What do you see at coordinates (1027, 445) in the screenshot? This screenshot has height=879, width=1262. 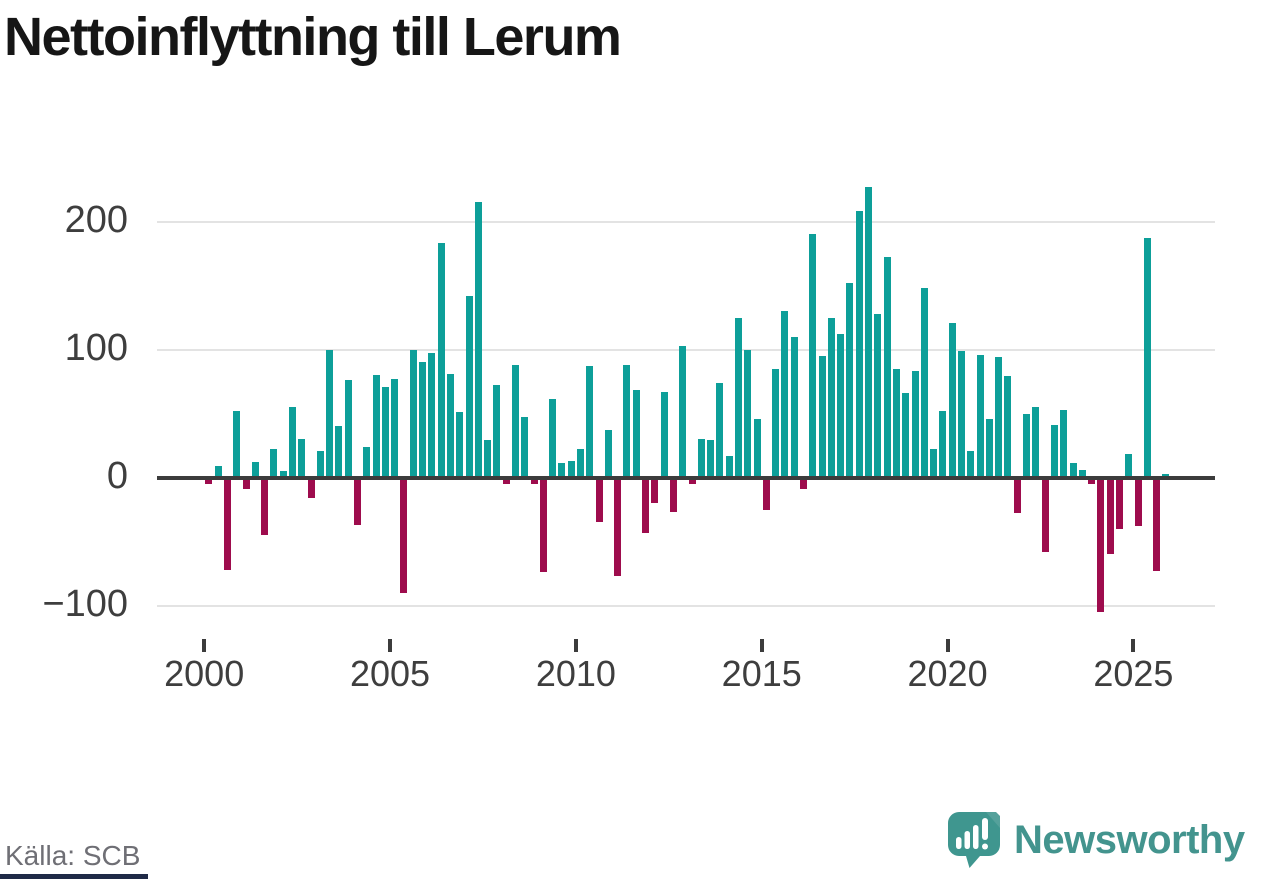 I see `bar-2022-q1` at bounding box center [1027, 445].